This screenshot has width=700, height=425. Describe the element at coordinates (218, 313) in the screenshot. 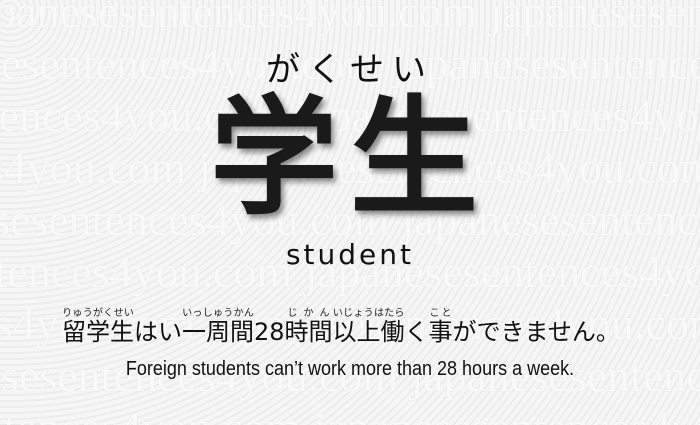

I see `furigana: いっしゅうかん` at that location.